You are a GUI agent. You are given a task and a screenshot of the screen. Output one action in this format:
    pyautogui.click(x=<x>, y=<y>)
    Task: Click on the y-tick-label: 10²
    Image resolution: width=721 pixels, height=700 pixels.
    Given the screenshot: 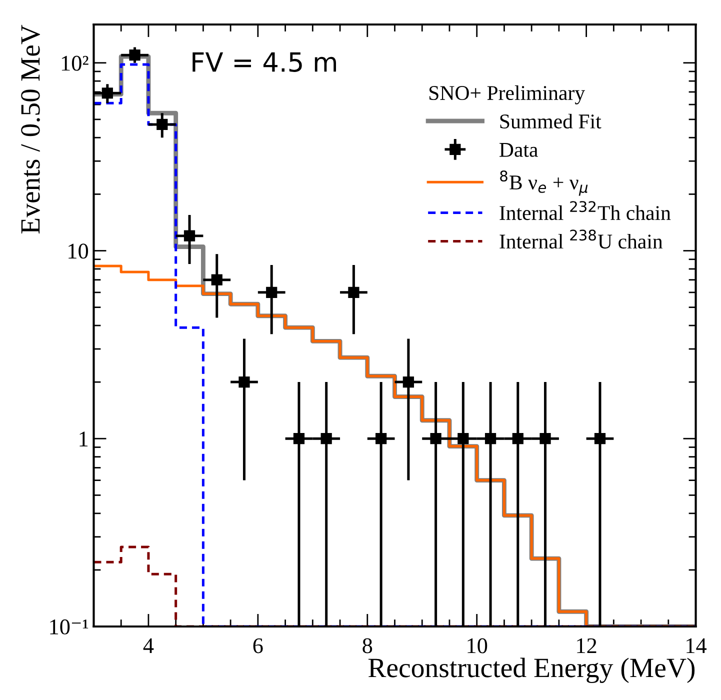 What is the action you would take?
    pyautogui.click(x=75, y=63)
    